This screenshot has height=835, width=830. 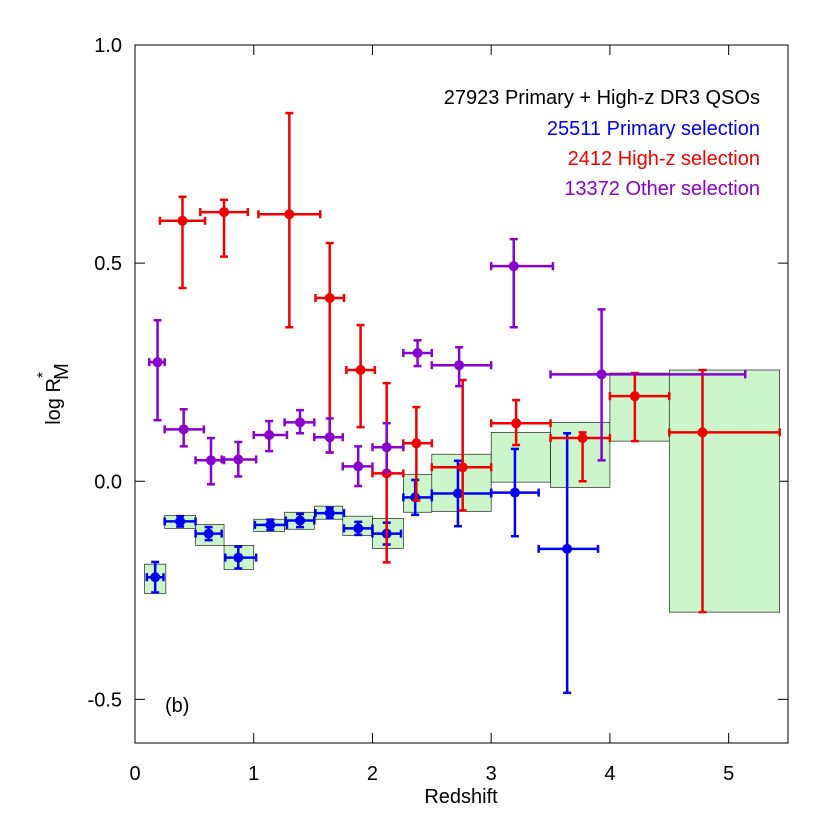 I want to click on legend-entry: 25511 Primary selection, so click(x=653, y=129).